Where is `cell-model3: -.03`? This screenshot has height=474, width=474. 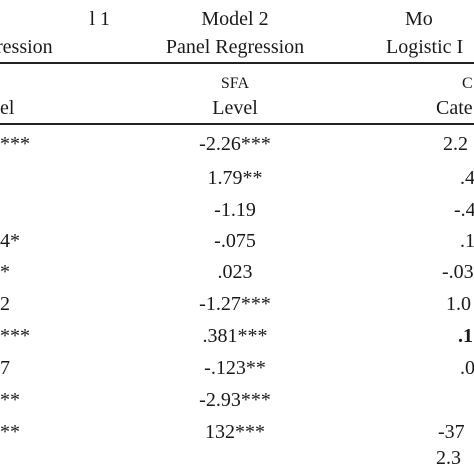 cell-model3: -.03 is located at coordinates (458, 272).